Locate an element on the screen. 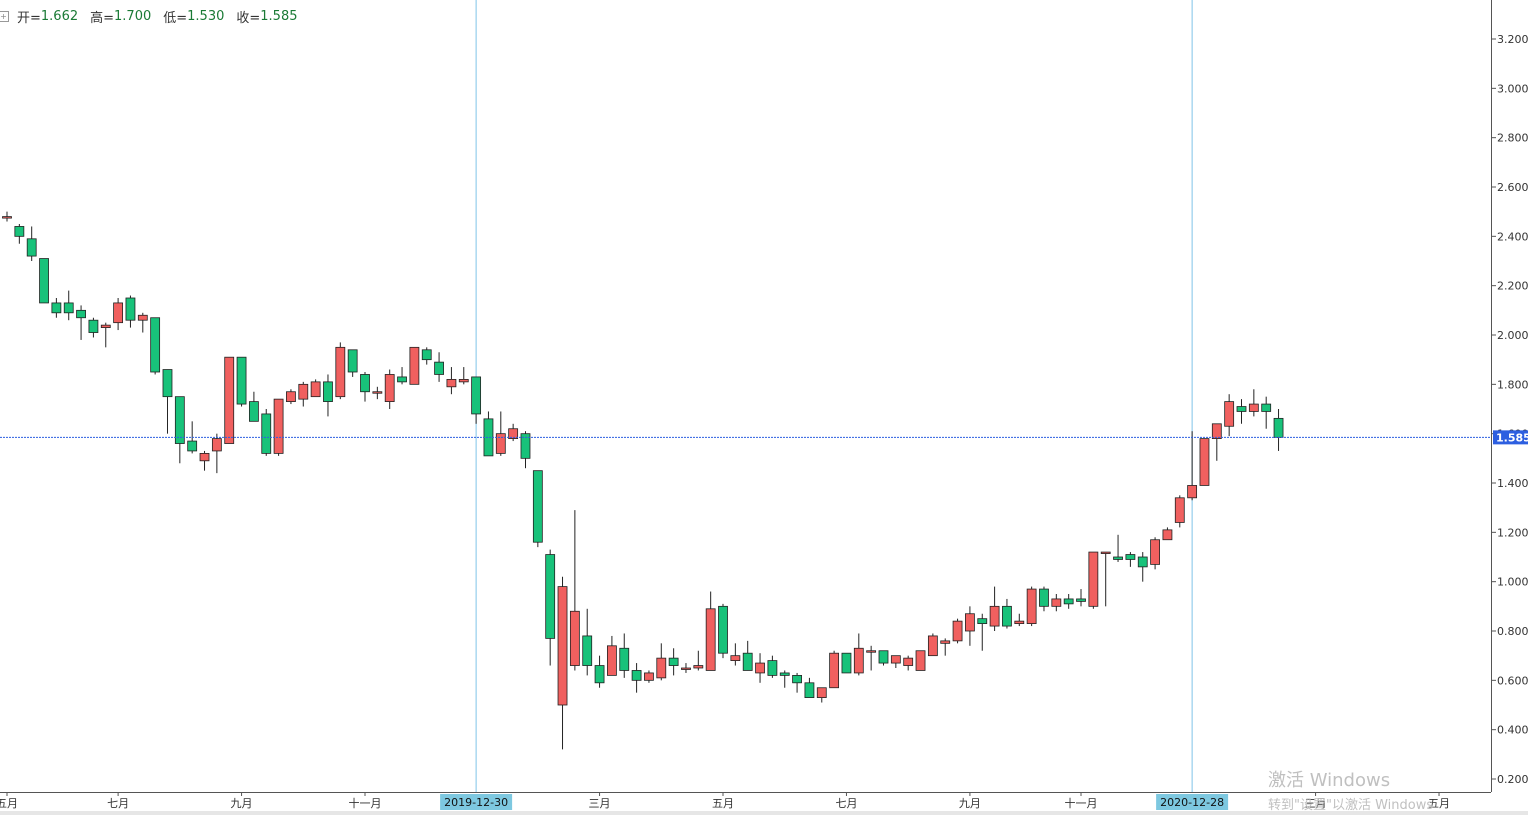  expand-icon: + is located at coordinates (4, 16).